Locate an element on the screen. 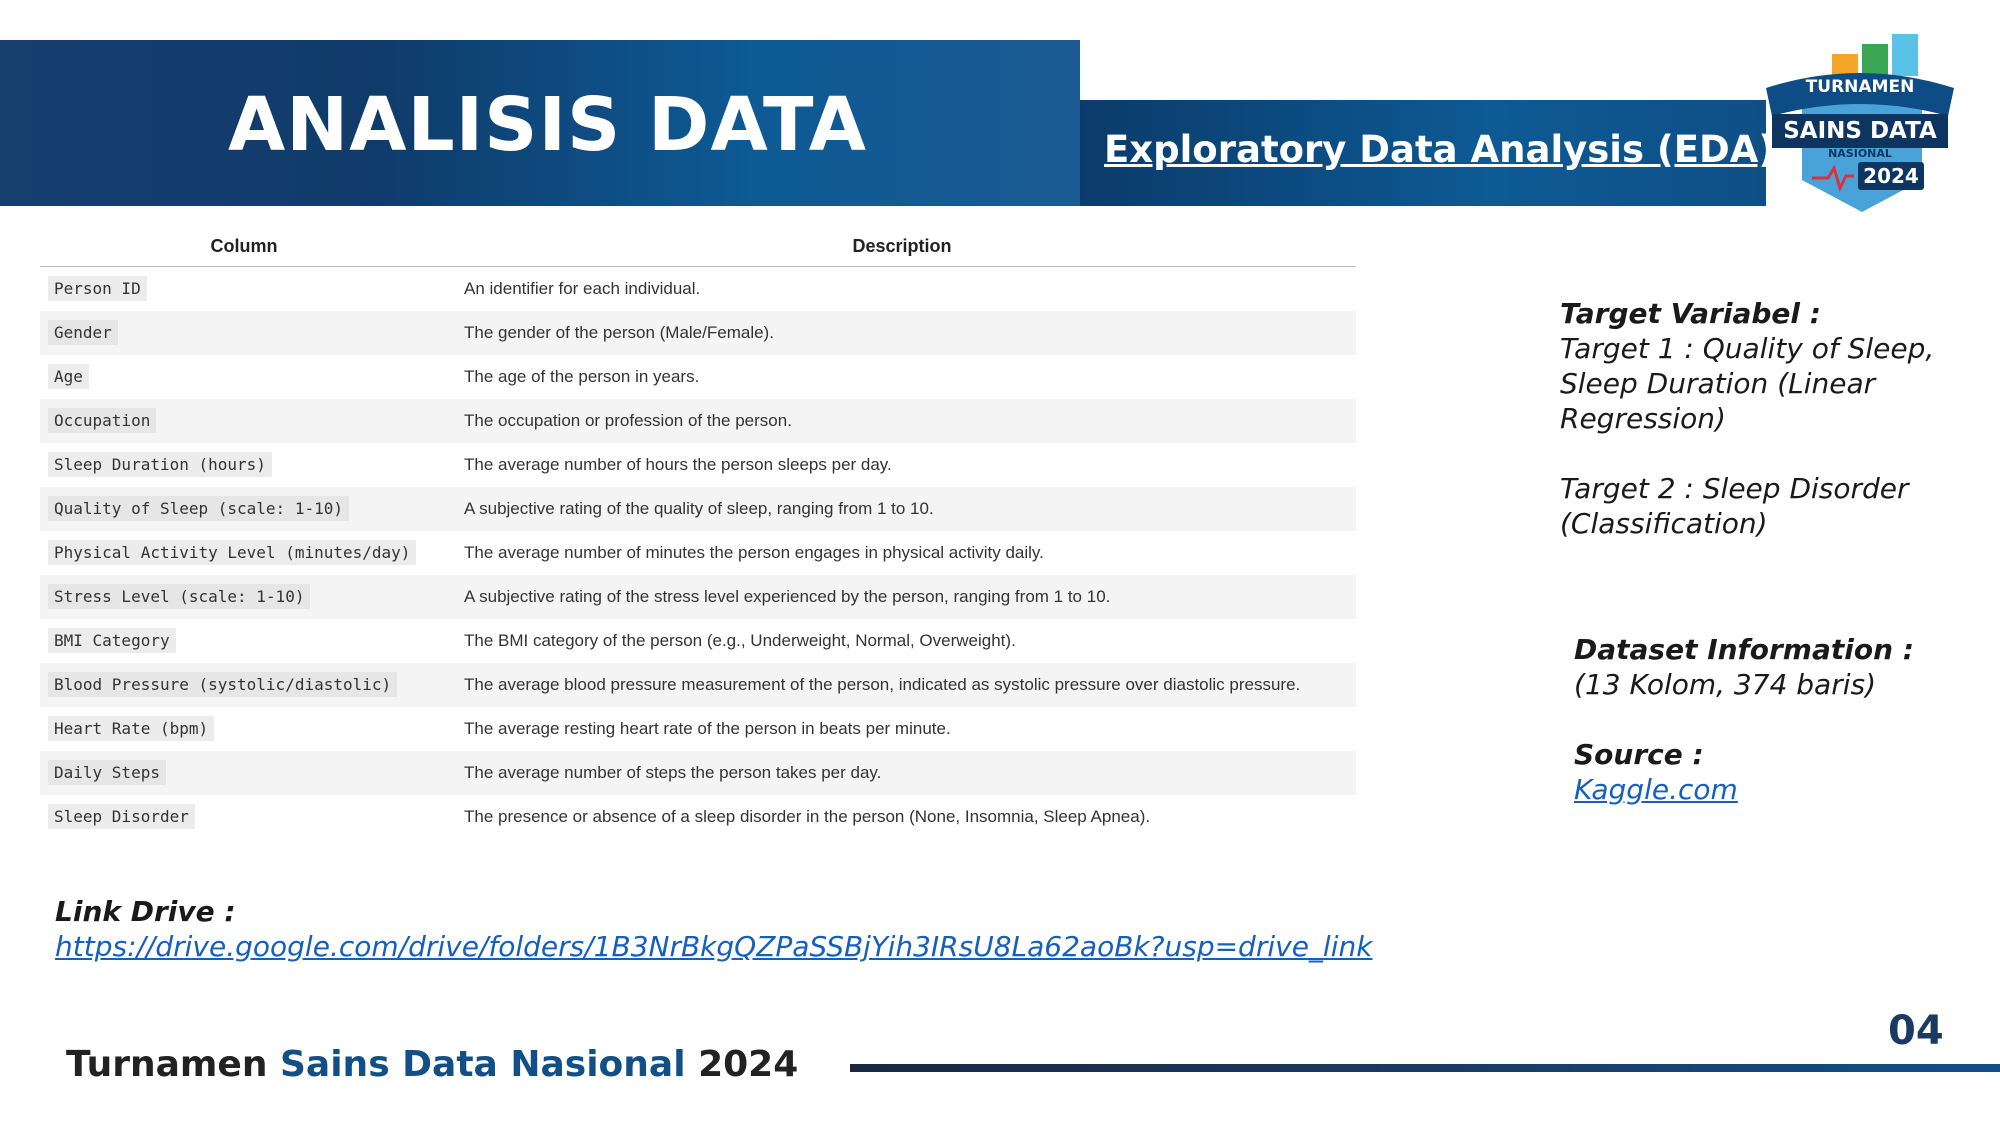 The width and height of the screenshot is (2000, 1125). description-header: Description is located at coordinates (902, 246).